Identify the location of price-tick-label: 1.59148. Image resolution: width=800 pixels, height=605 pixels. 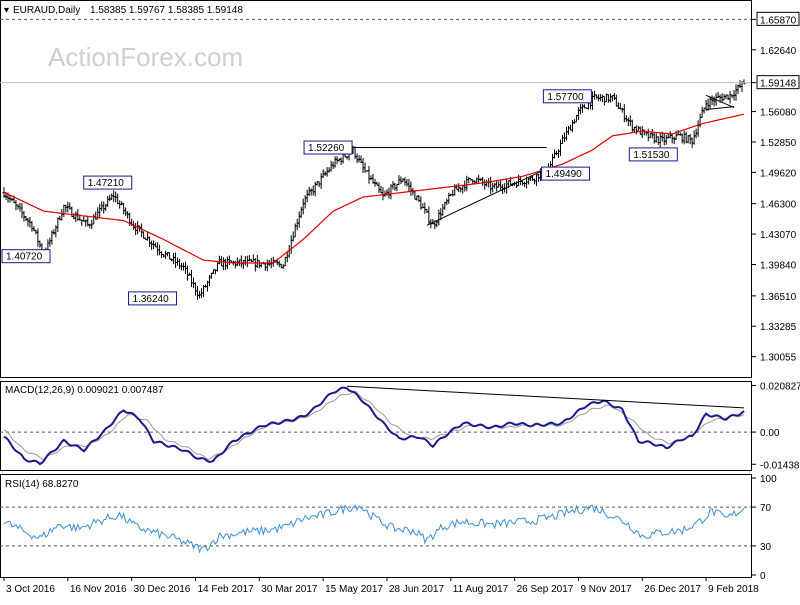
(778, 84).